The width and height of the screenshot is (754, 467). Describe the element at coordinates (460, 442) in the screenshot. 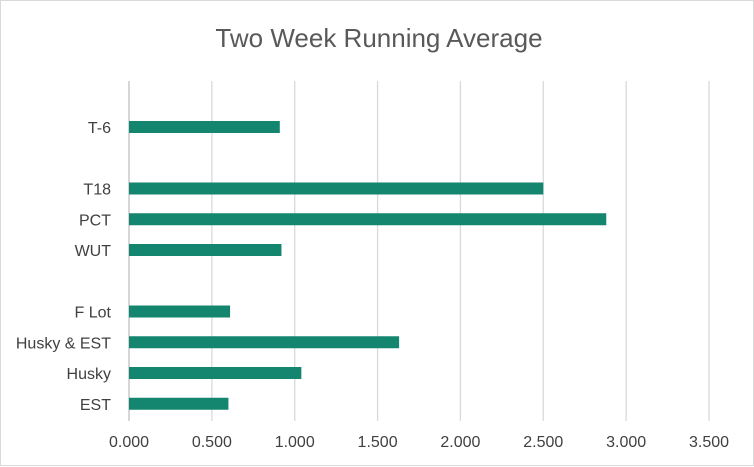

I see `x-tick-label: 2.000` at that location.